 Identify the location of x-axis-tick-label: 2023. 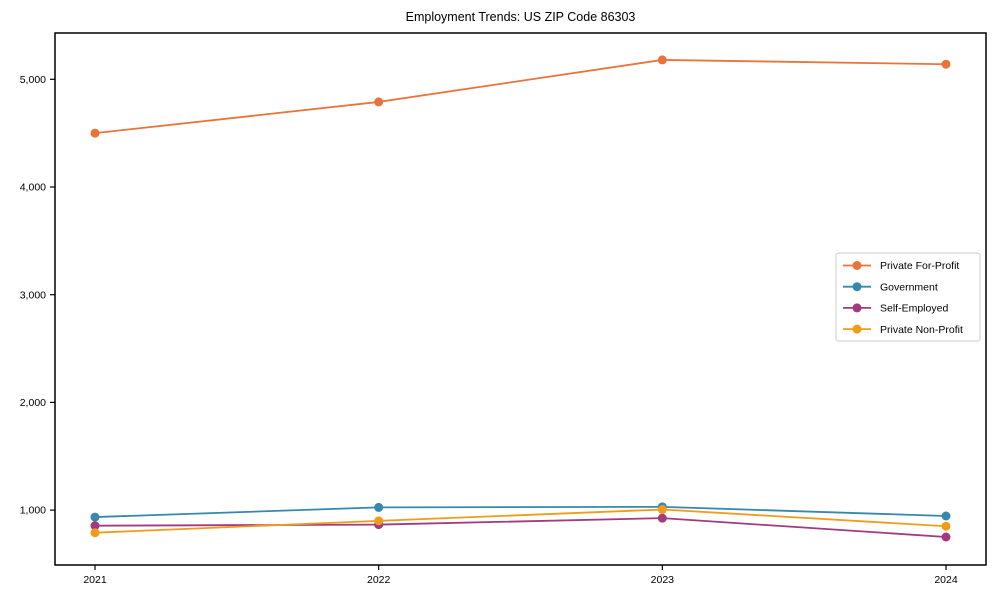
(663, 580).